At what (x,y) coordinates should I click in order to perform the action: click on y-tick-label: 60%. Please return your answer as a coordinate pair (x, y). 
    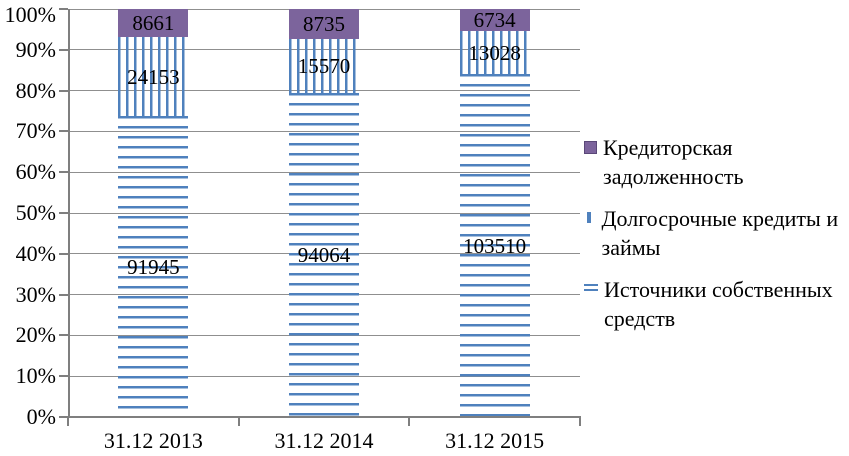
    Looking at the image, I should click on (35, 172).